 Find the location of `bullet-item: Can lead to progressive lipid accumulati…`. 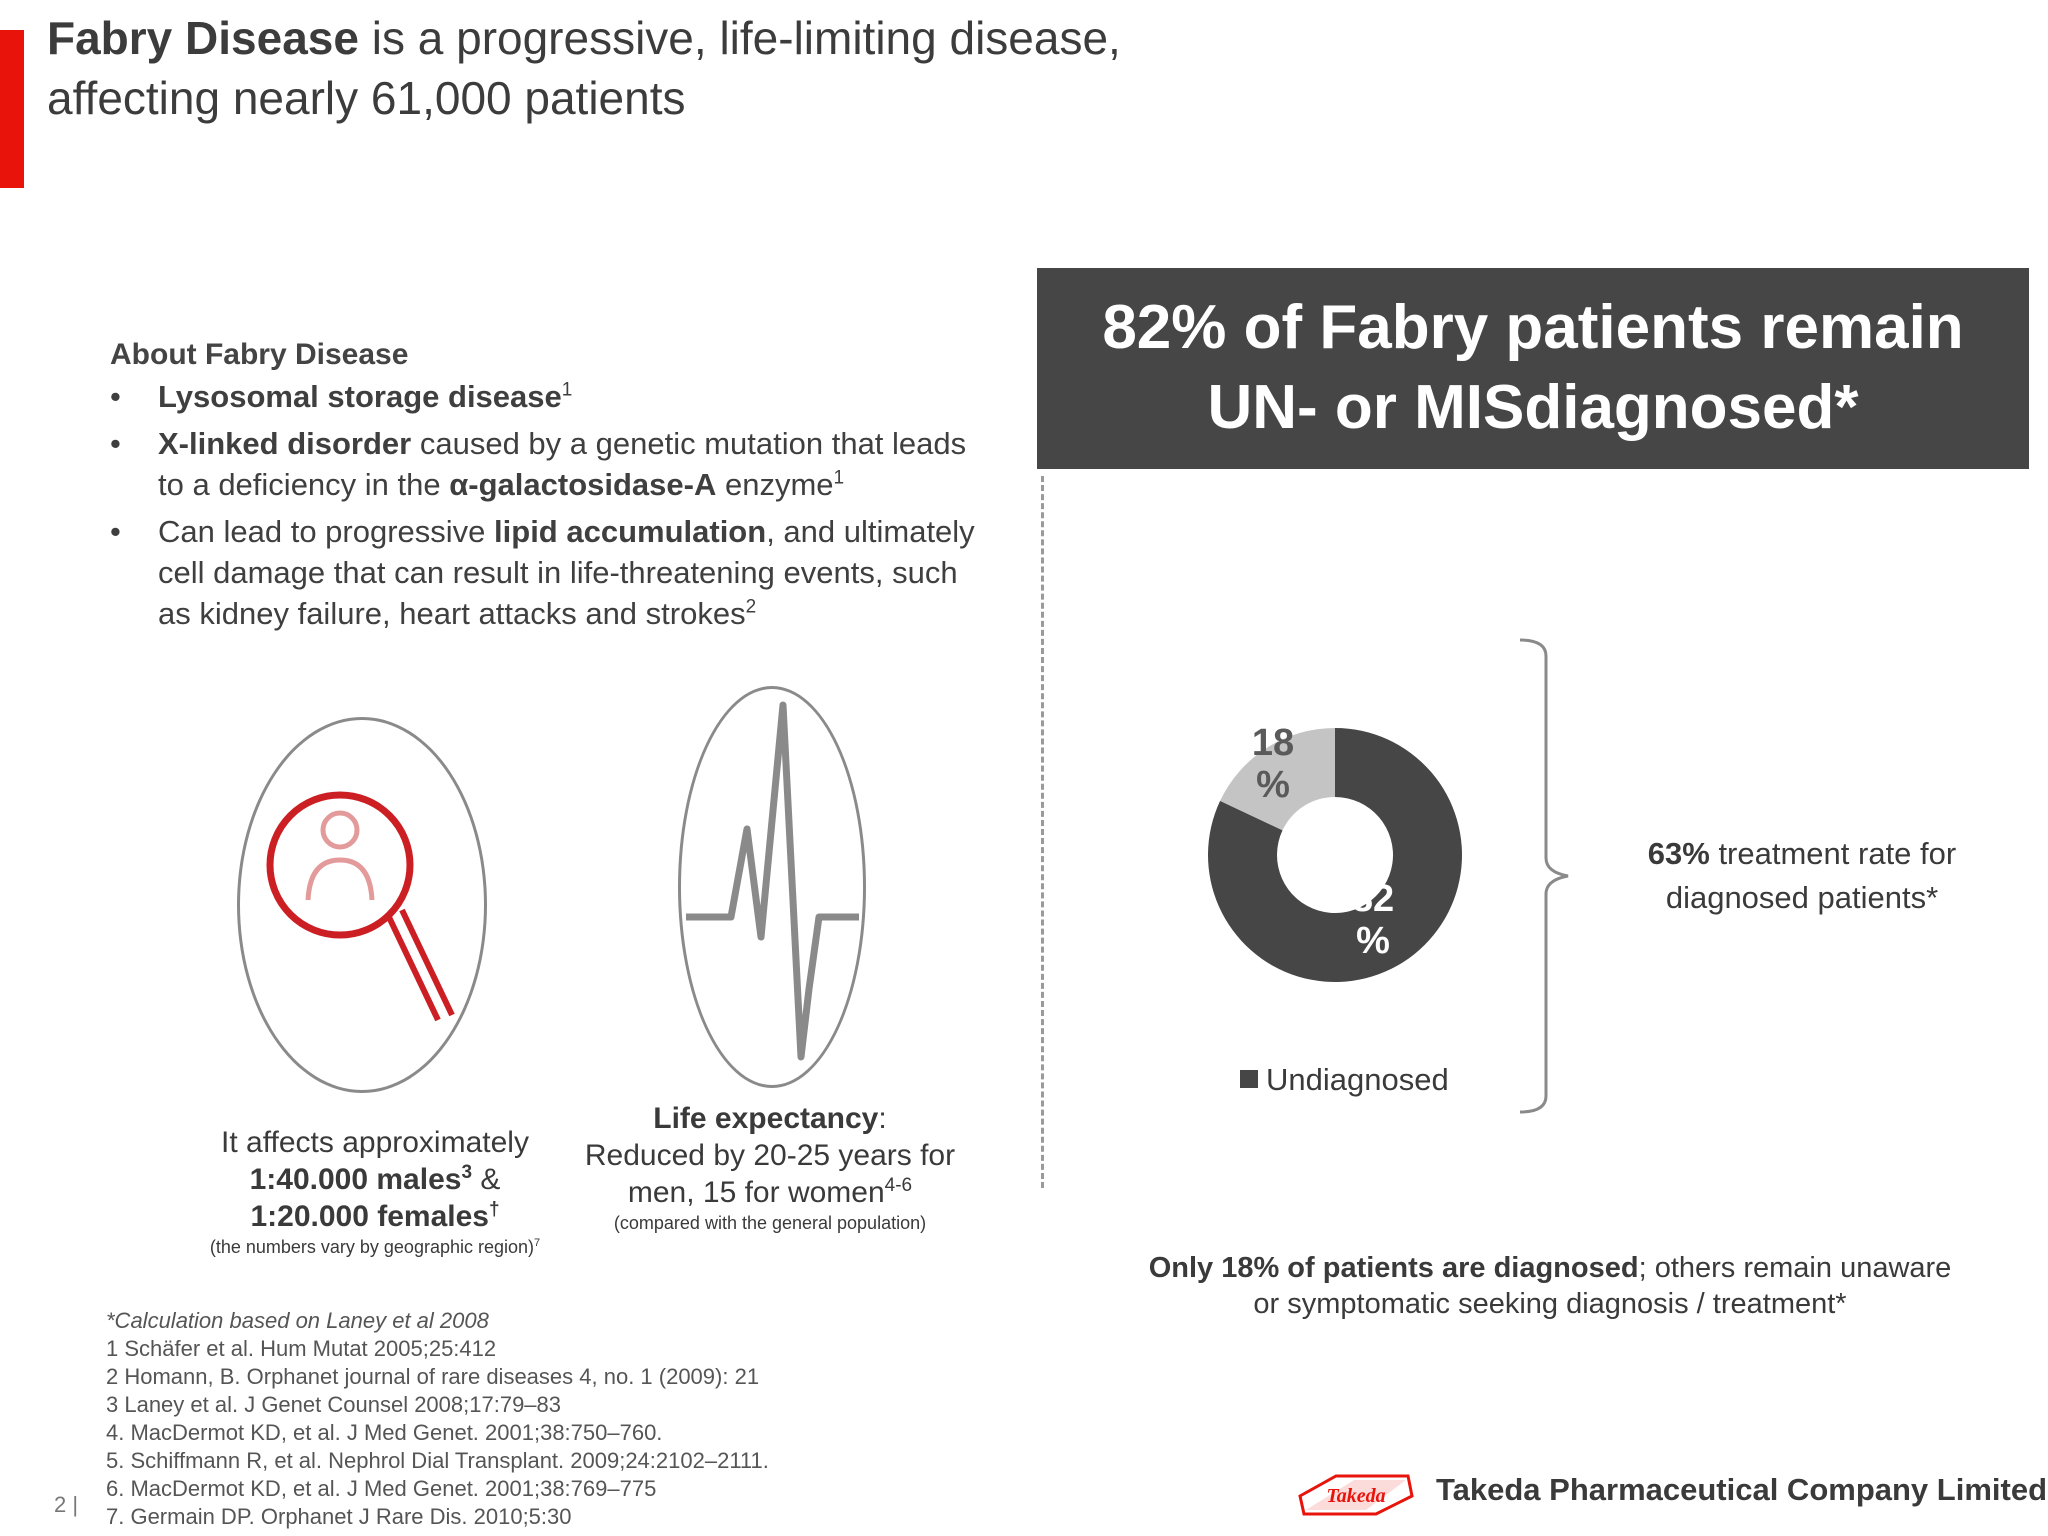

bullet-item: Can lead to progressive lipid accumulati… is located at coordinates (550, 572).